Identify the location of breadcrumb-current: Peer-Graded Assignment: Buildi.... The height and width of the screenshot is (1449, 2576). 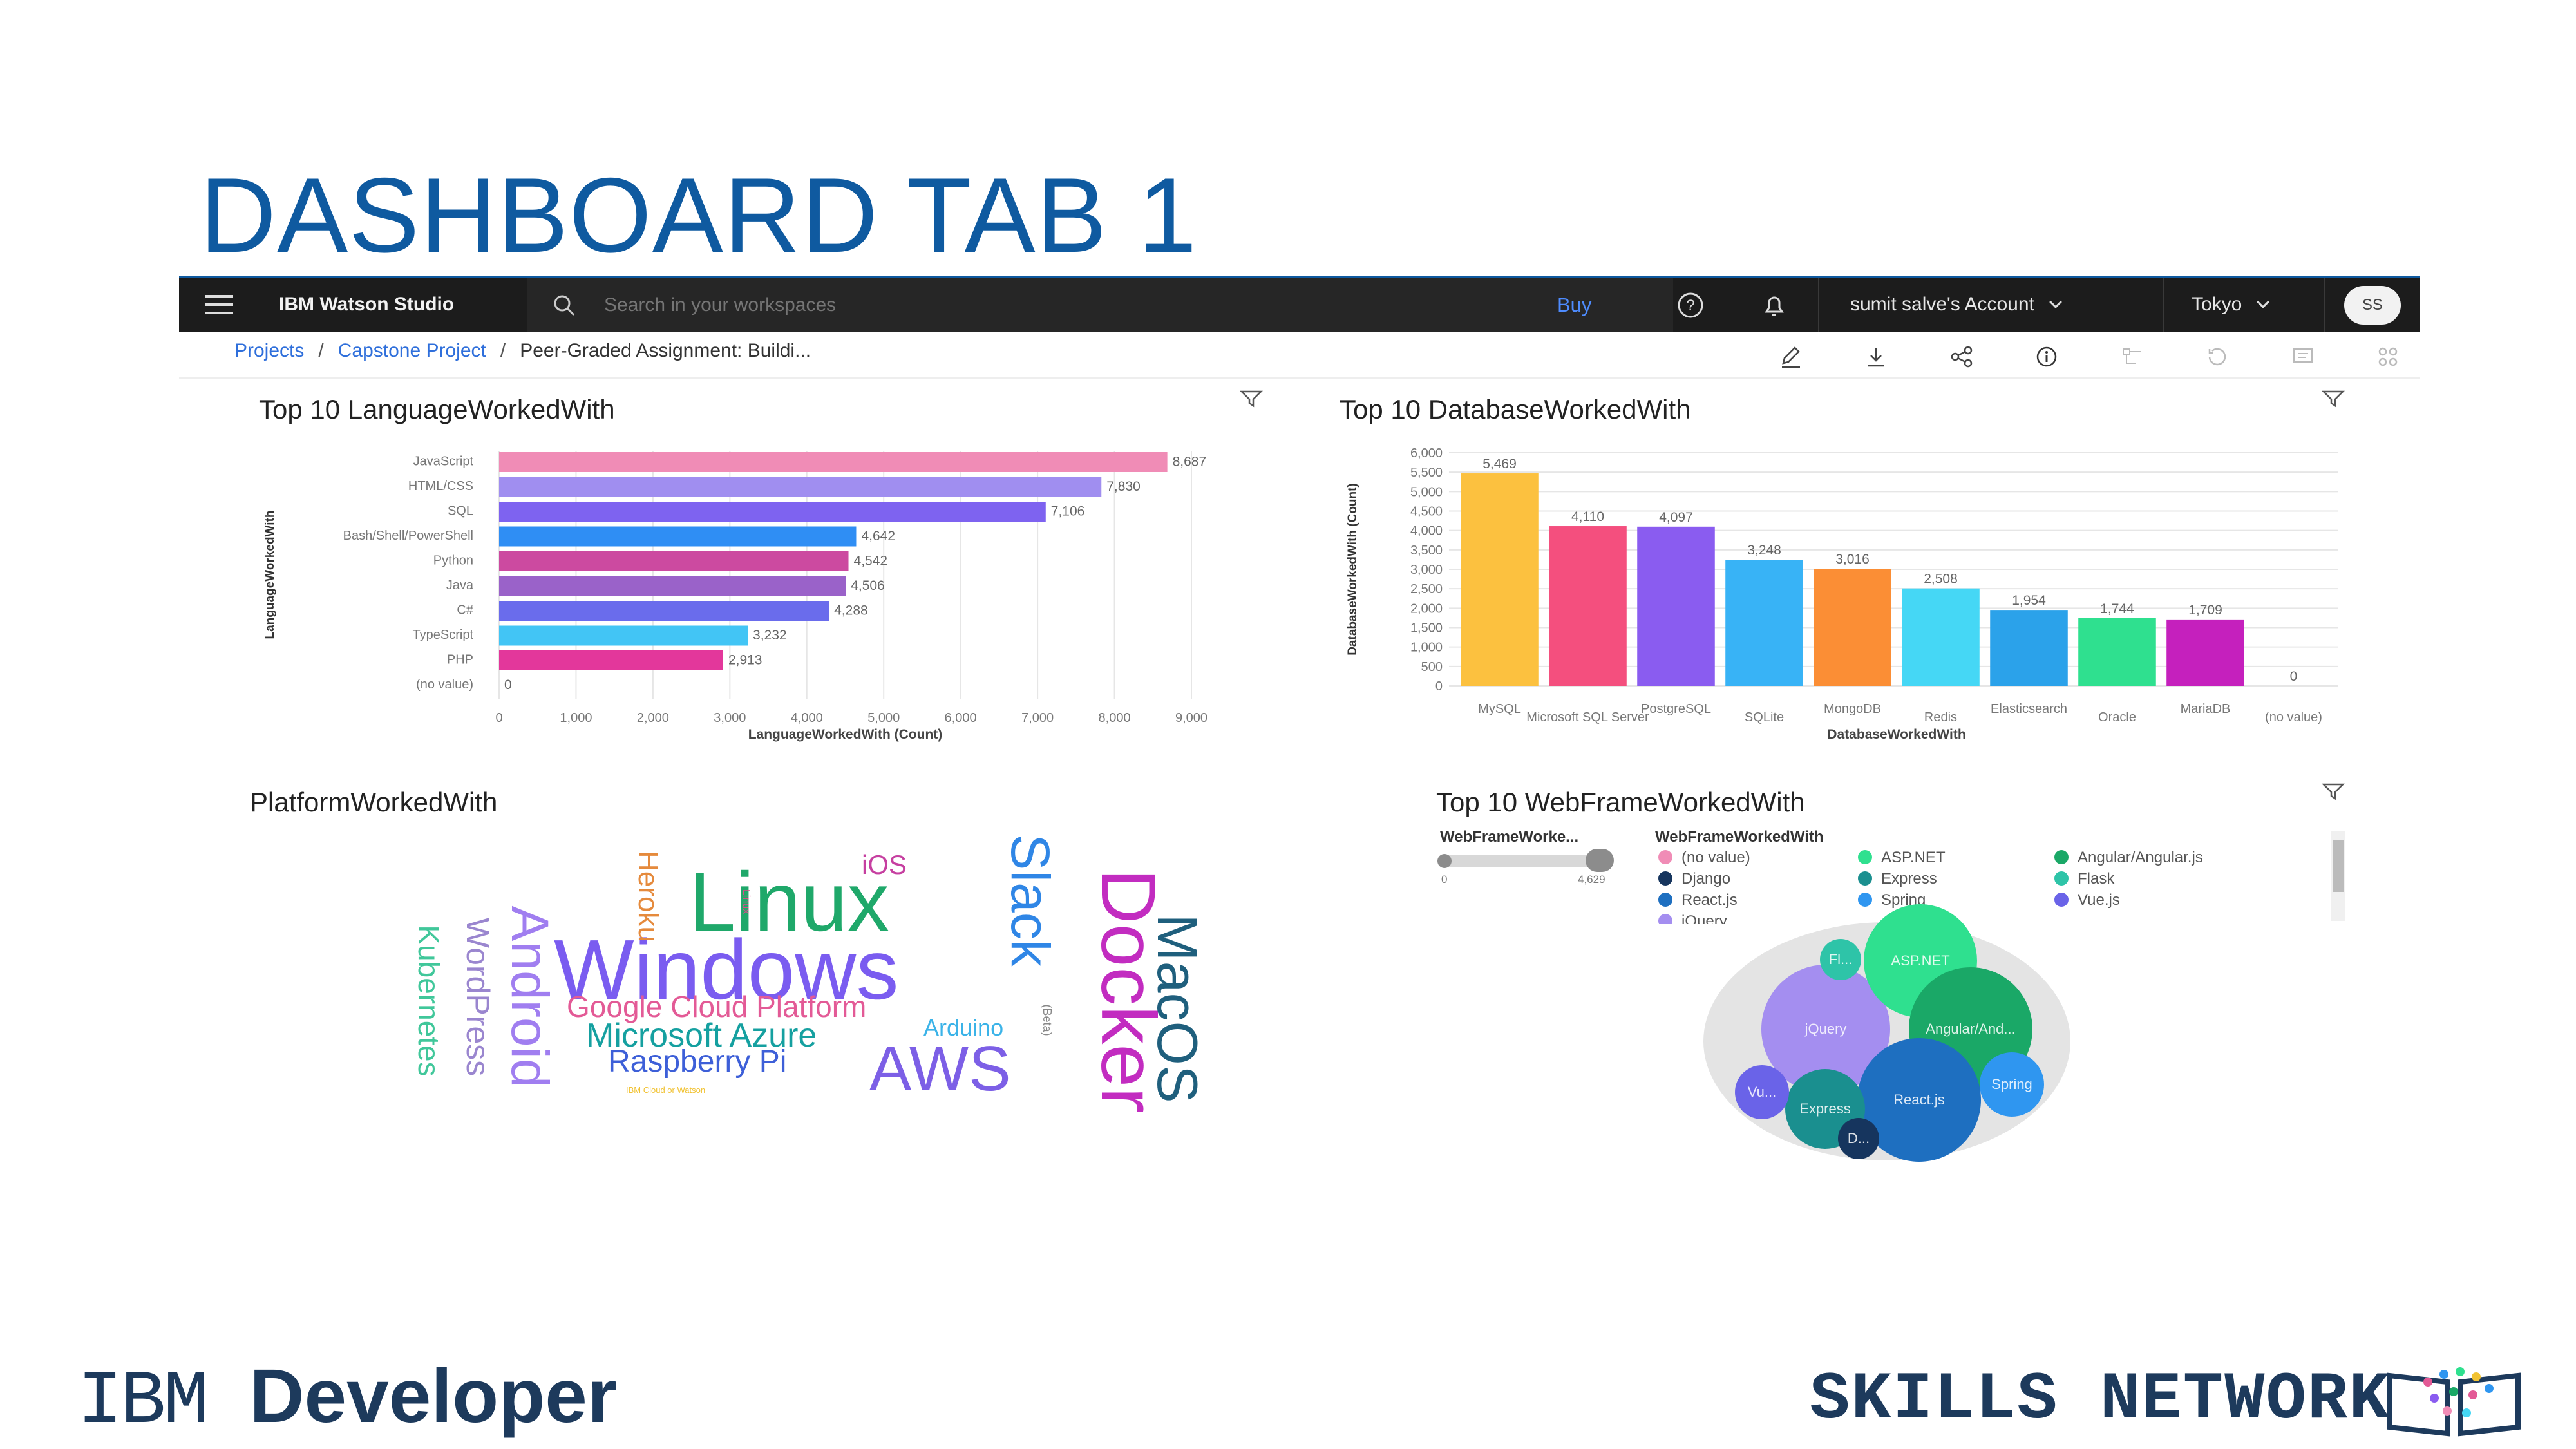
(665, 350).